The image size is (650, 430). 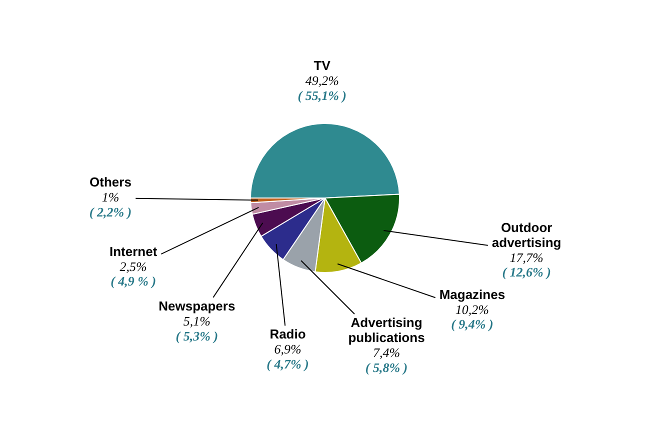 I want to click on data-label: 2,5%, so click(x=134, y=266).